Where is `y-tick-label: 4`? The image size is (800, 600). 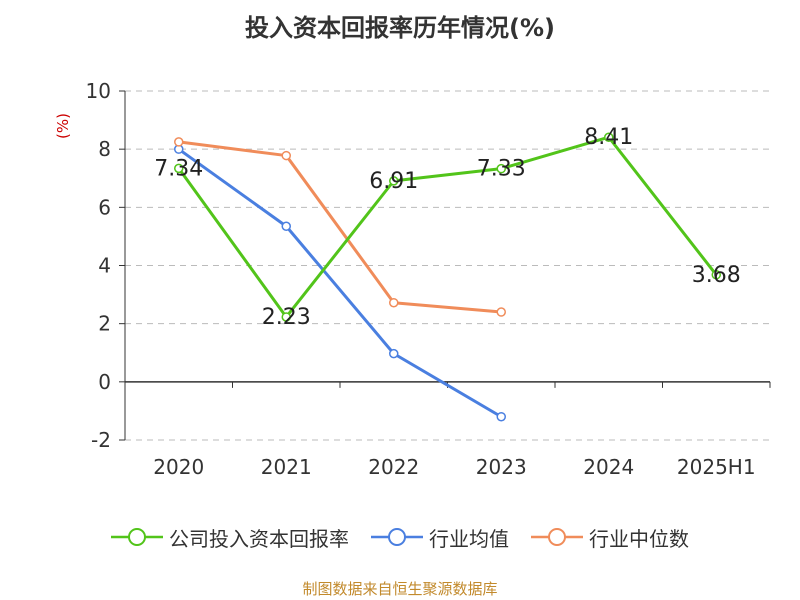 y-tick-label: 4 is located at coordinates (104, 266).